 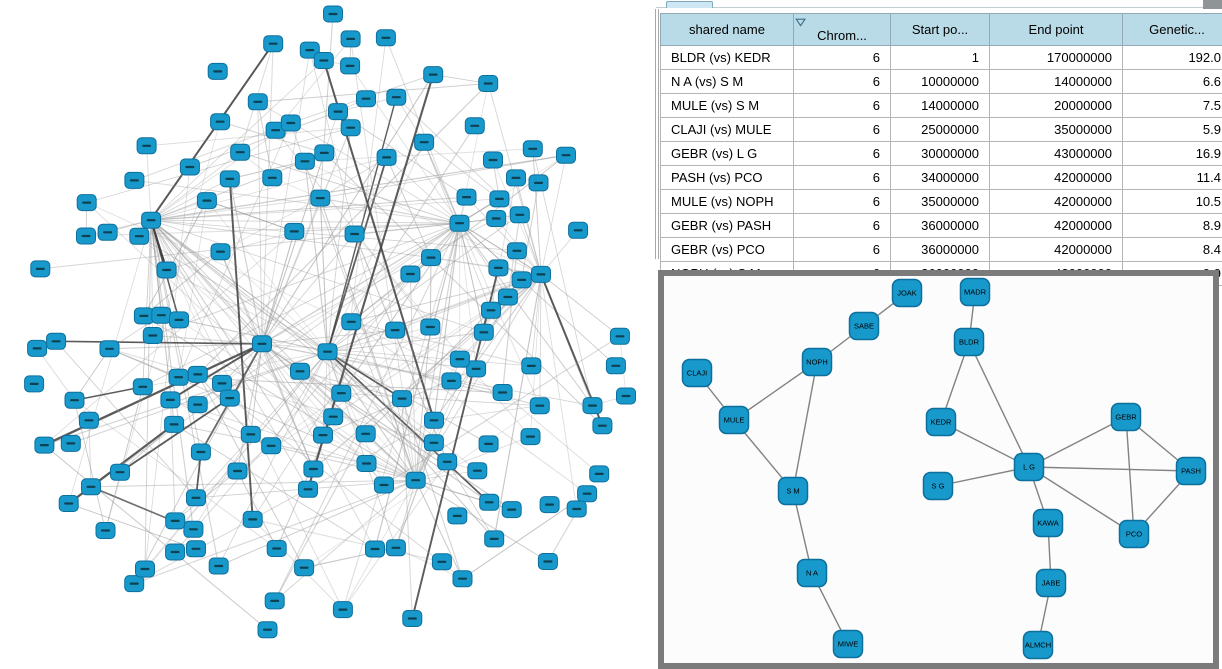 What do you see at coordinates (1130, 475) in the screenshot?
I see `network-edge-gebr-pco` at bounding box center [1130, 475].